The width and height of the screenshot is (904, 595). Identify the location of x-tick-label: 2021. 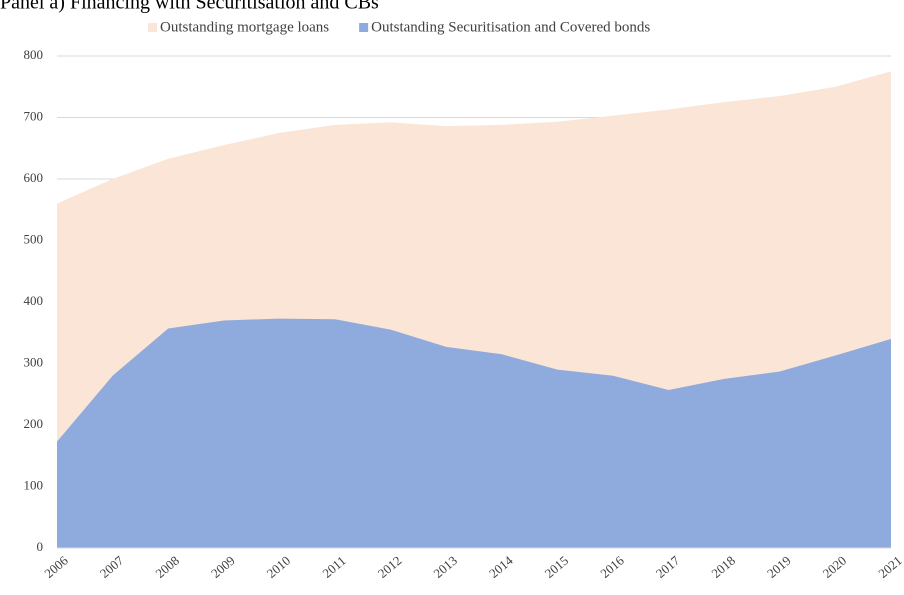
(889, 567).